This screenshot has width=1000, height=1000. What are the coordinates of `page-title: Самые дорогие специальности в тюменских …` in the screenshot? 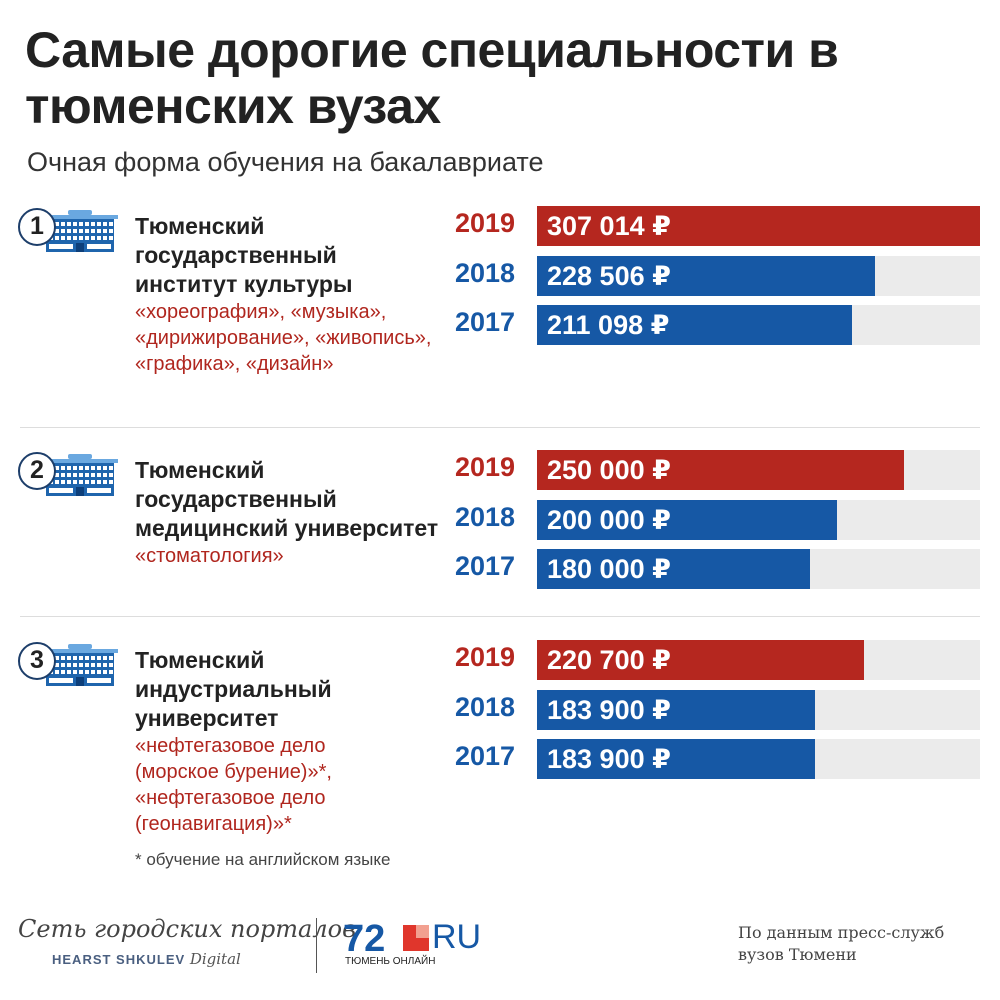 It's located at (432, 78).